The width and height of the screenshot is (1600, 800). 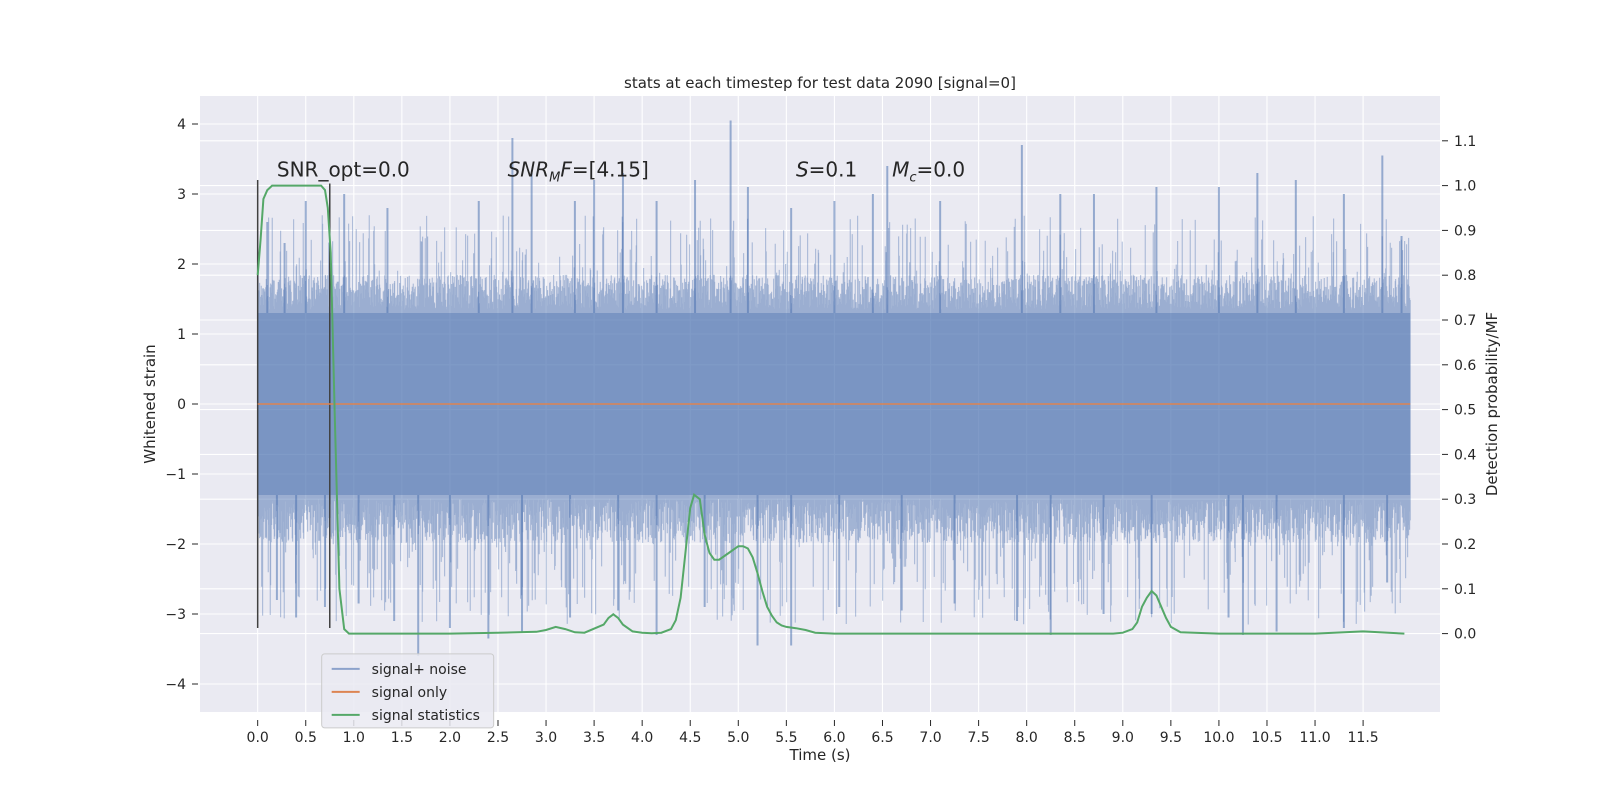 What do you see at coordinates (578, 172) in the screenshot?
I see `annotation-snr-mf: SNRMF=[4.15]` at bounding box center [578, 172].